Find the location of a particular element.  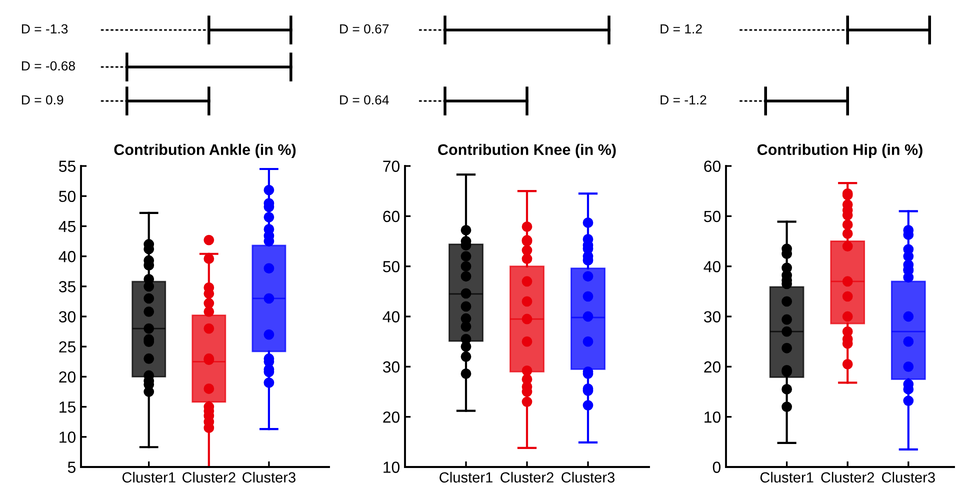

text: D = 0.64 is located at coordinates (364, 100).